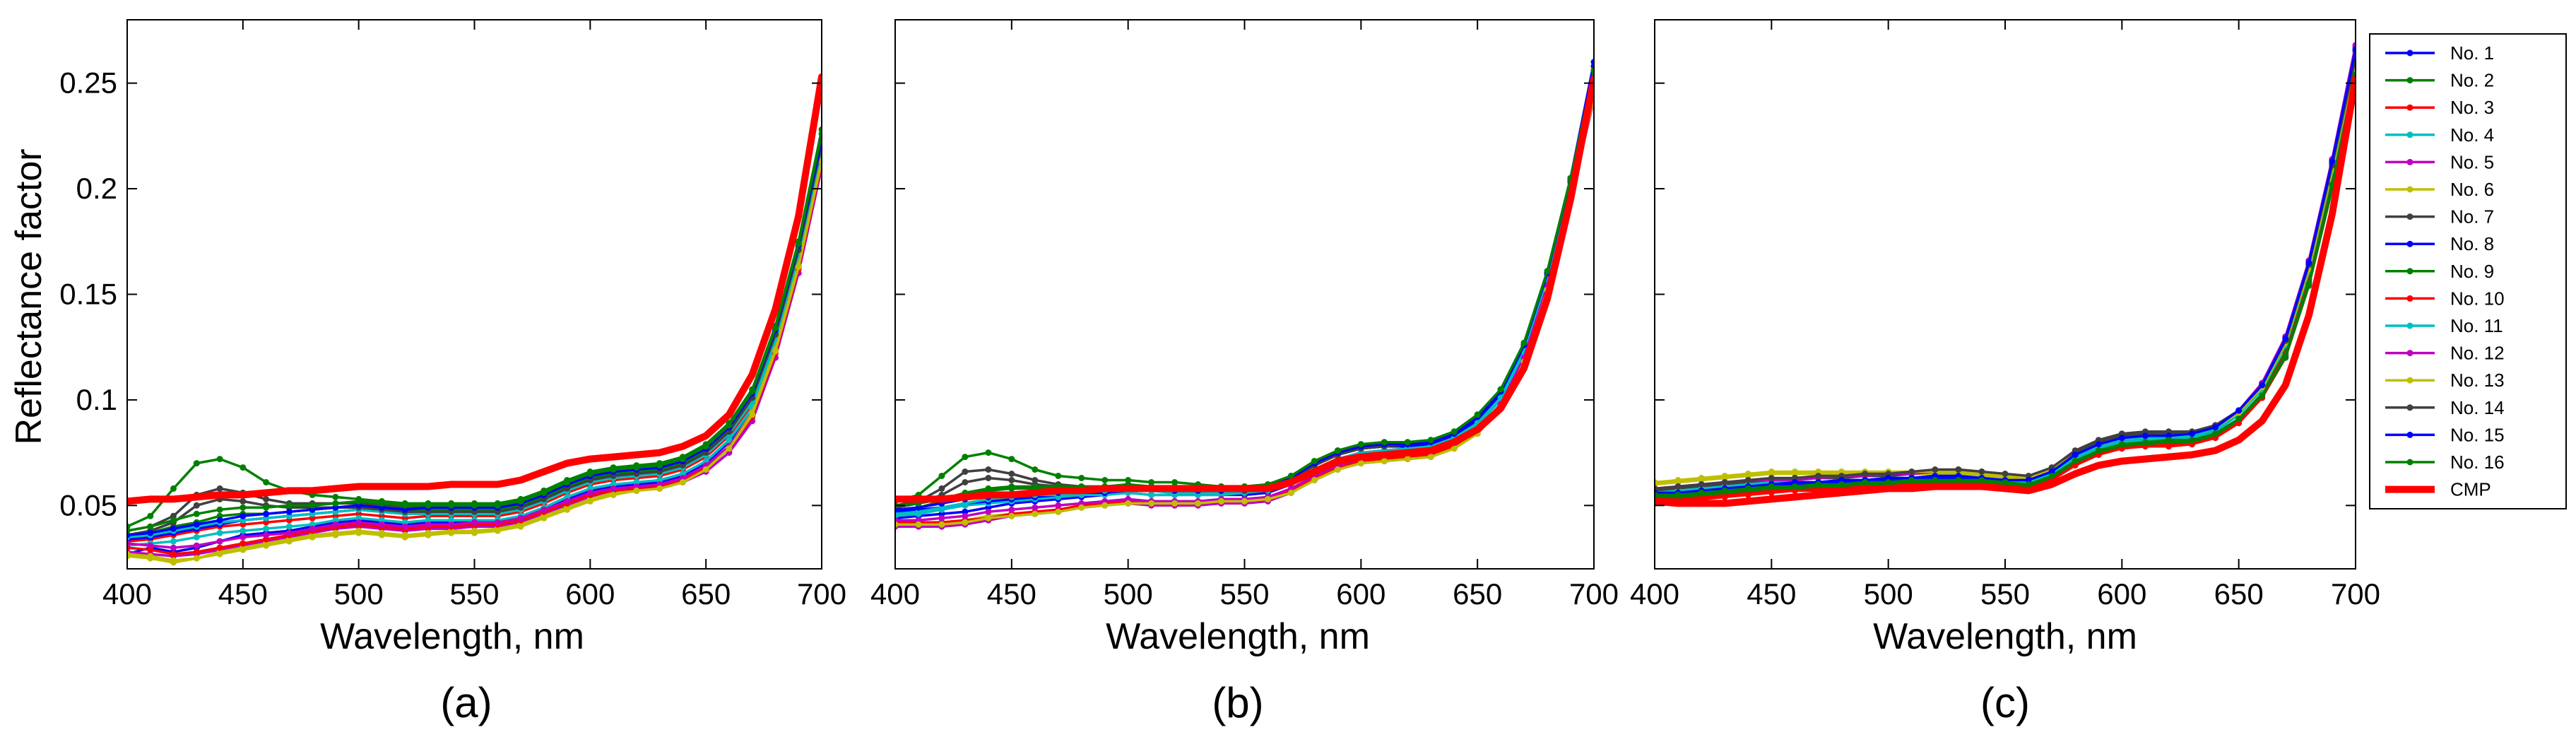 This screenshot has width=2576, height=737. Describe the element at coordinates (1361, 594) in the screenshot. I see `x-tick-label: 600` at that location.